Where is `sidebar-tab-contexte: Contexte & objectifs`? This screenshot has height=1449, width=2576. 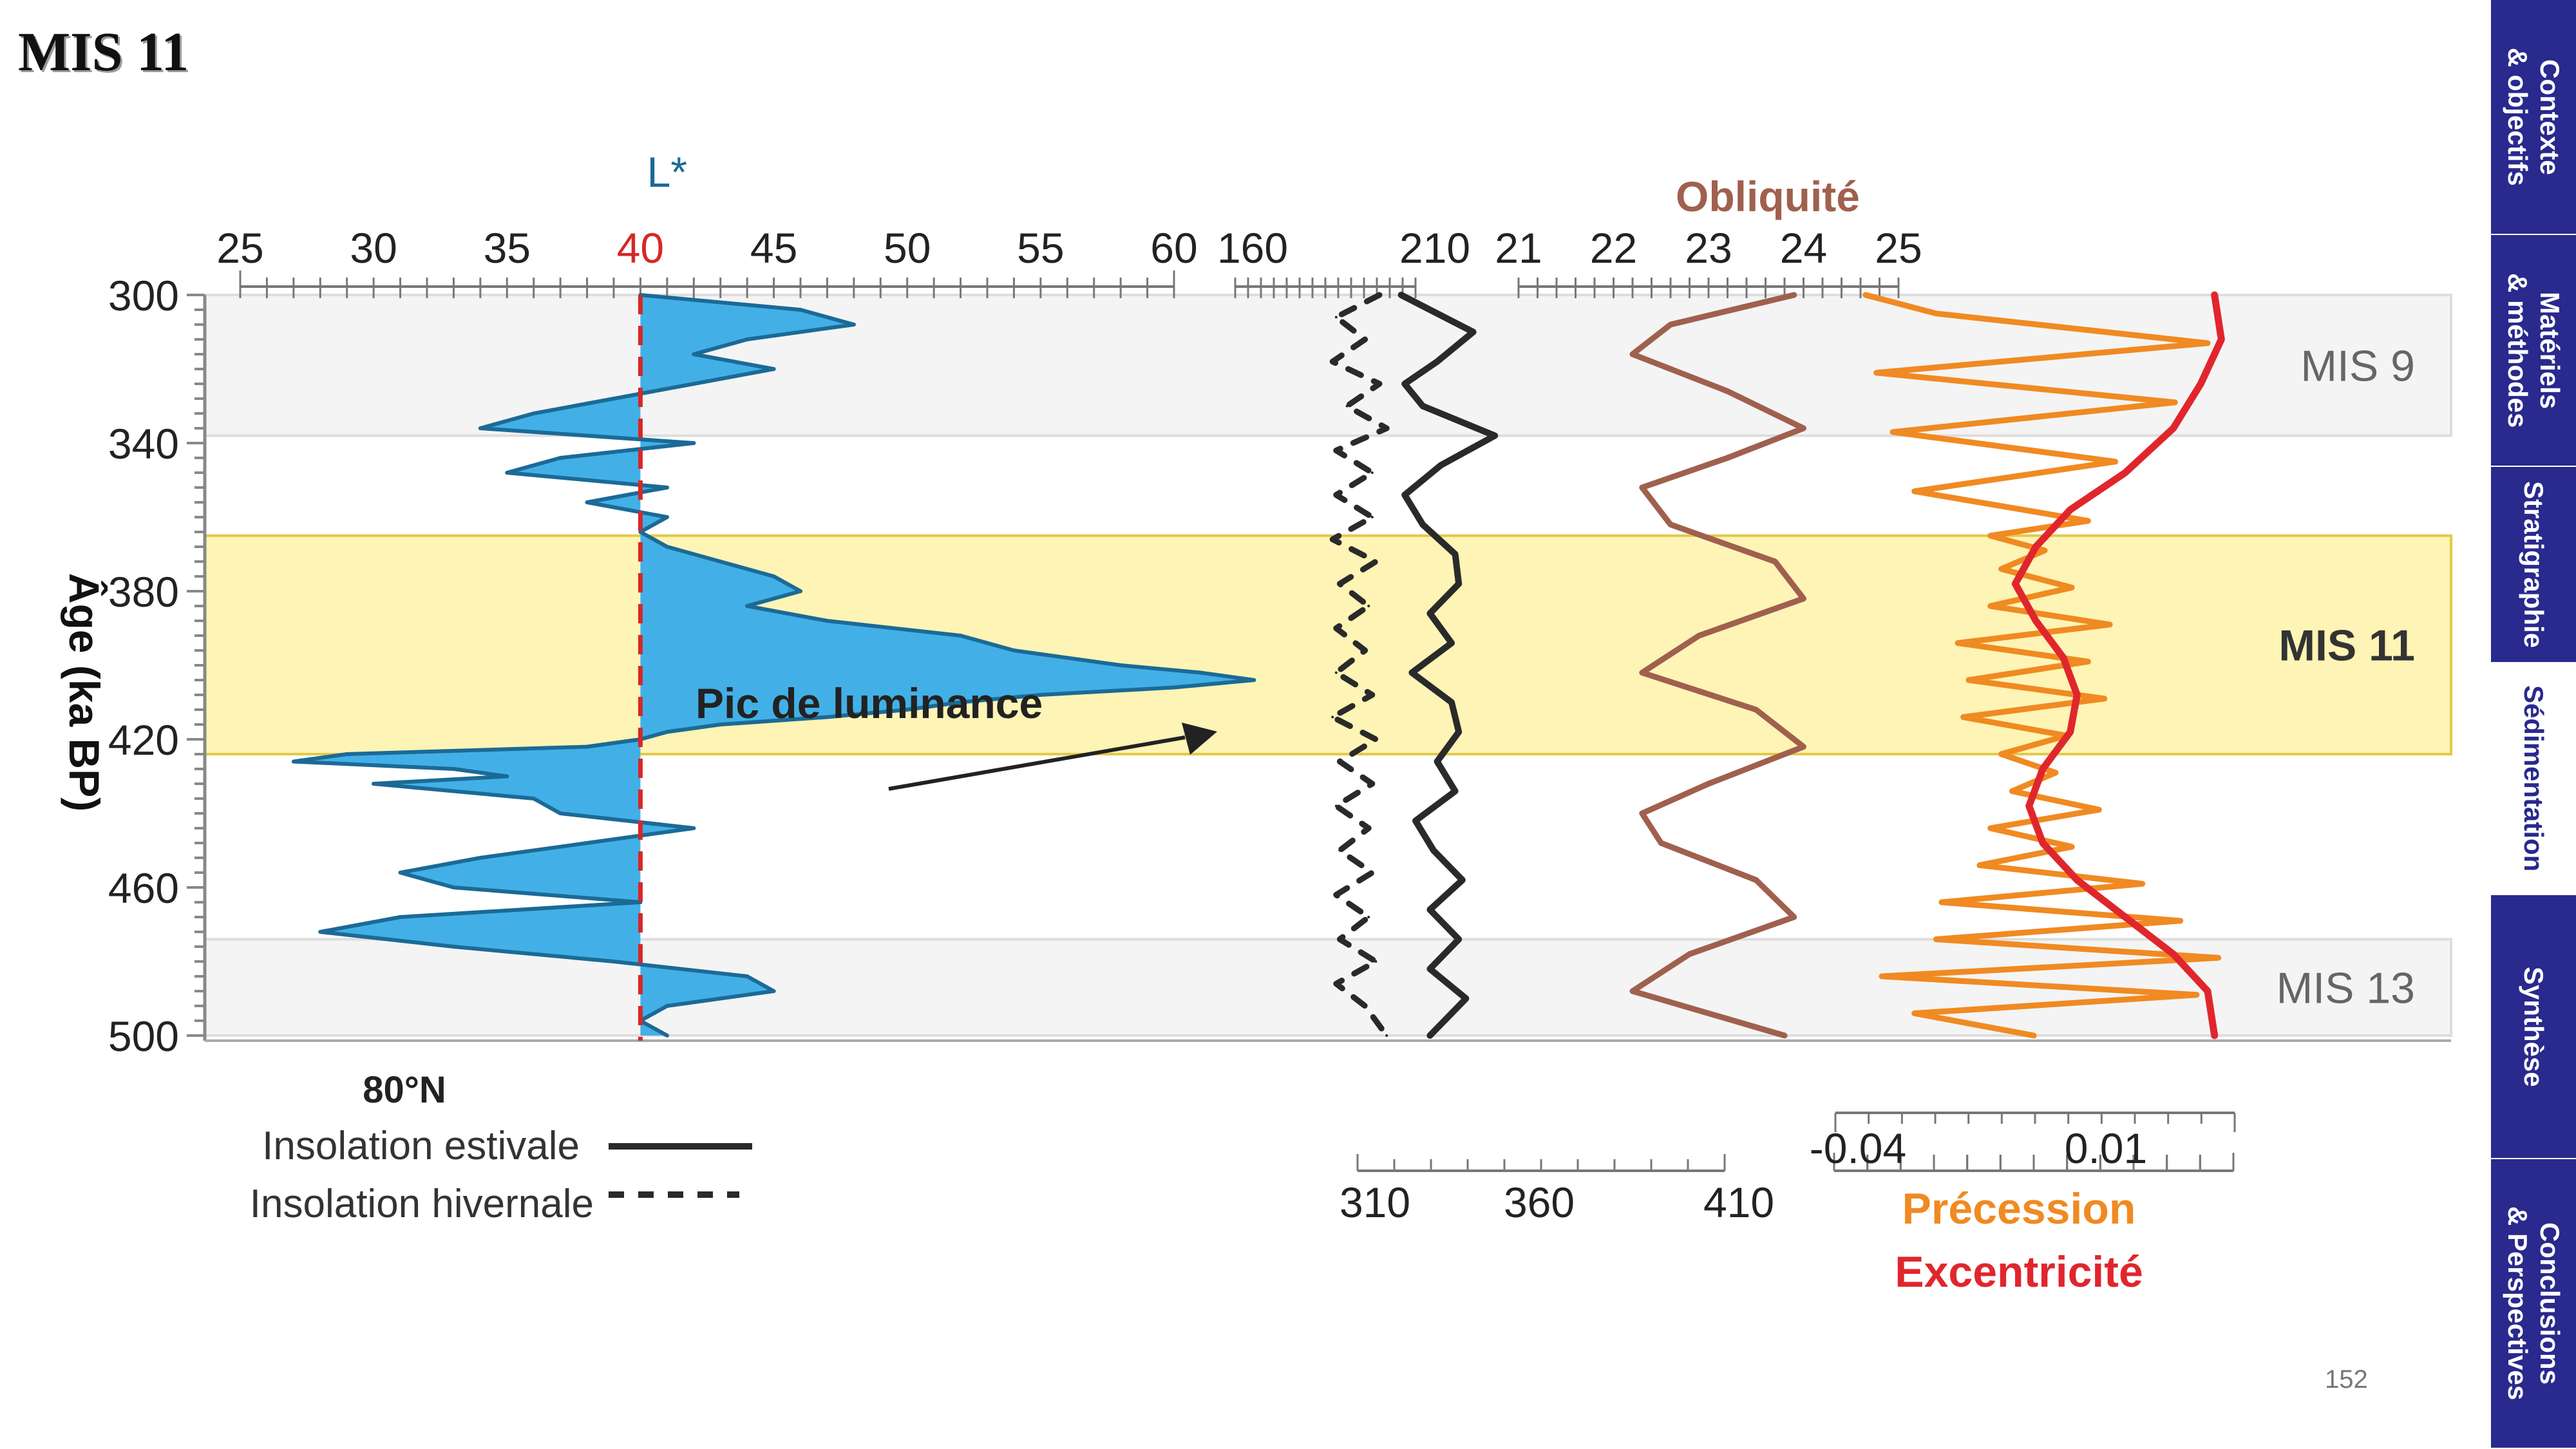
sidebar-tab-contexte: Contexte & objectifs is located at coordinates (2533, 117).